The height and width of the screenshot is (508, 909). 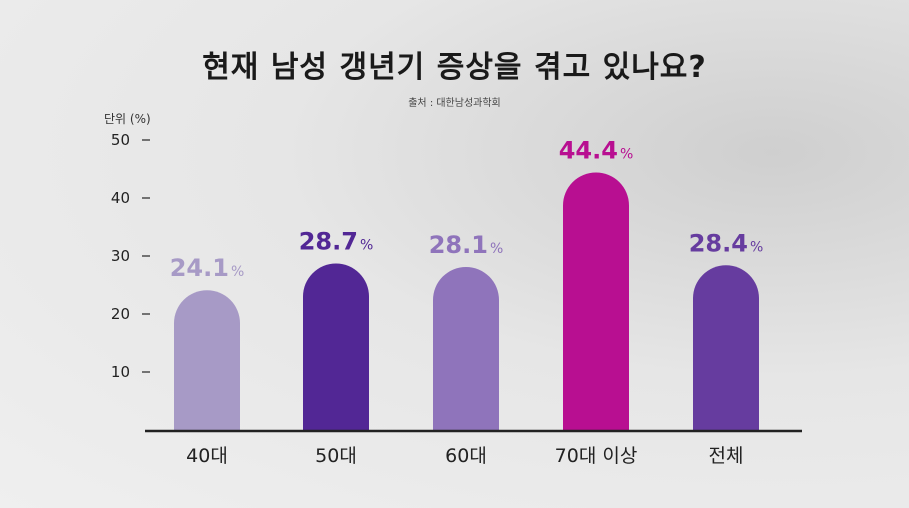 I want to click on data-label-1: 24.1%, so click(x=207, y=268).